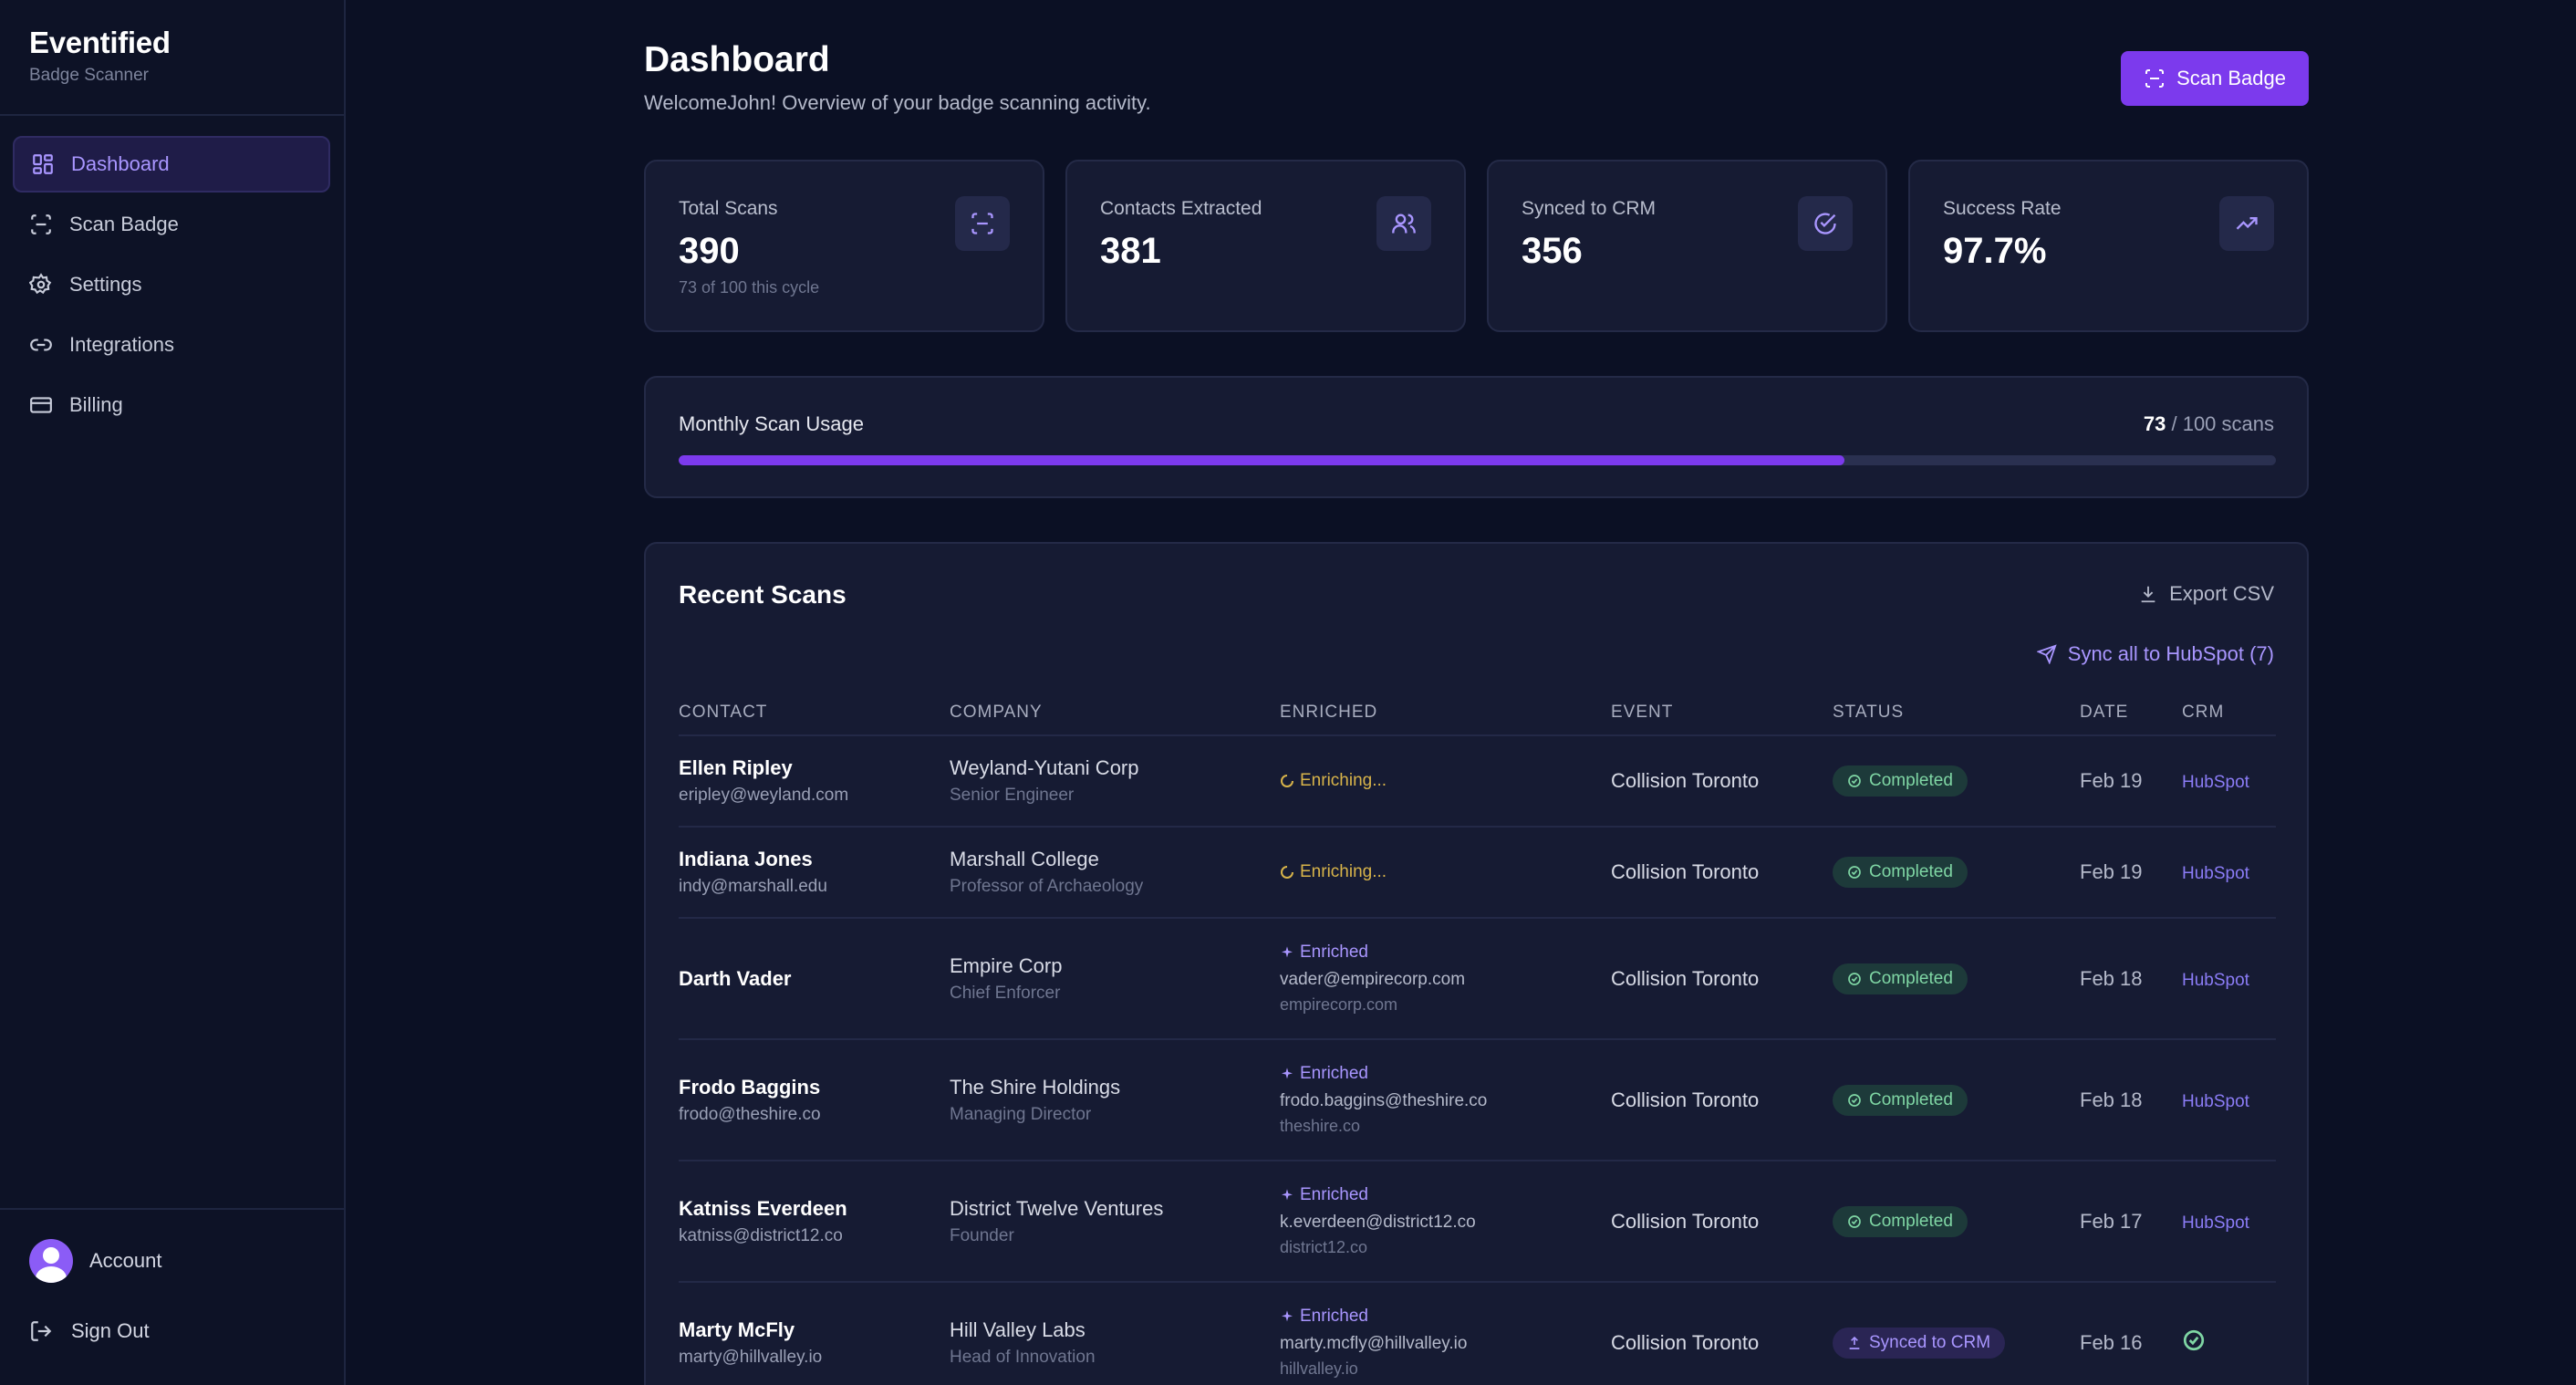 This screenshot has width=2576, height=1385. I want to click on sidebar-item-label: Integrations, so click(121, 345).